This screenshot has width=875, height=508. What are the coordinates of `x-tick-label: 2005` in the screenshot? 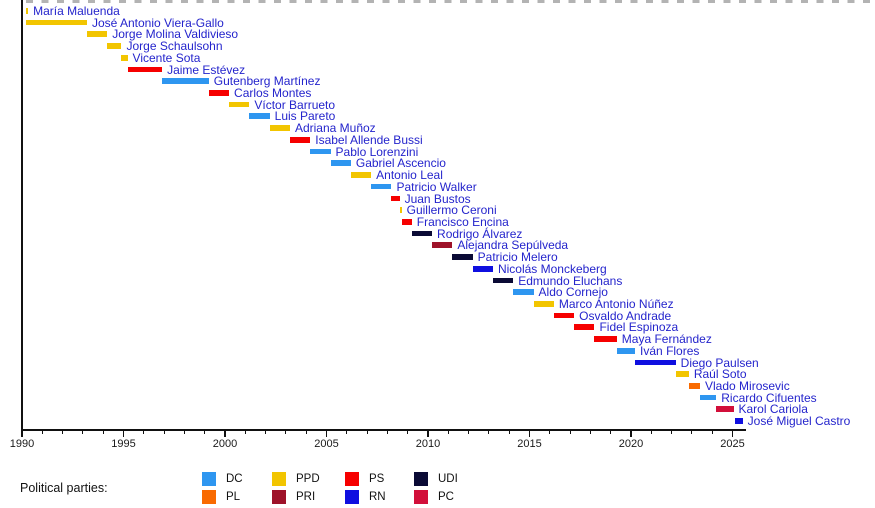 It's located at (326, 444).